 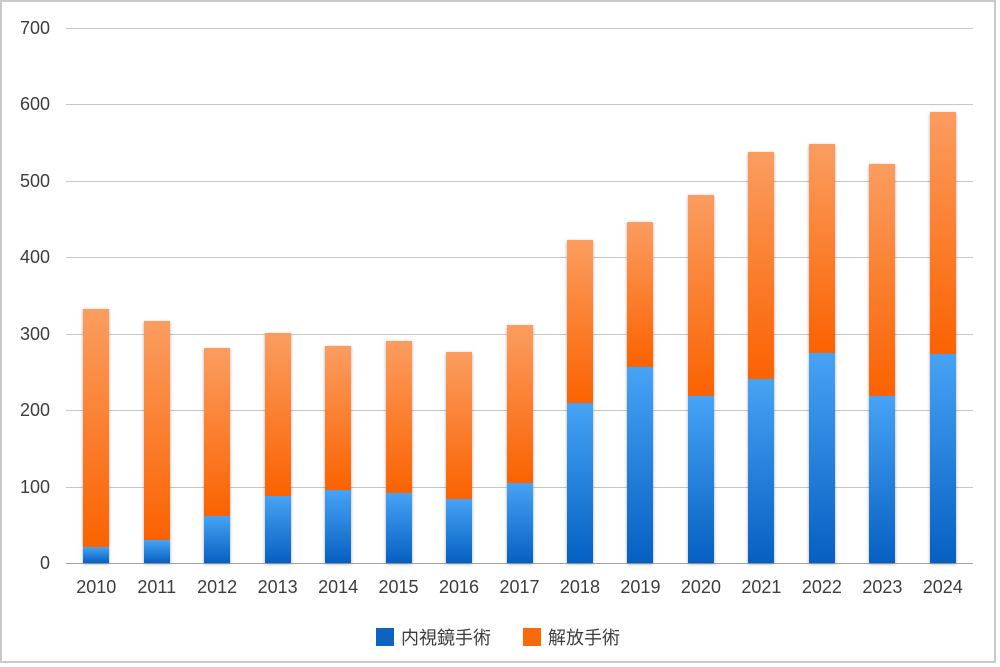 What do you see at coordinates (385, 637) in the screenshot?
I see `legend-swatch-endoscopic` at bounding box center [385, 637].